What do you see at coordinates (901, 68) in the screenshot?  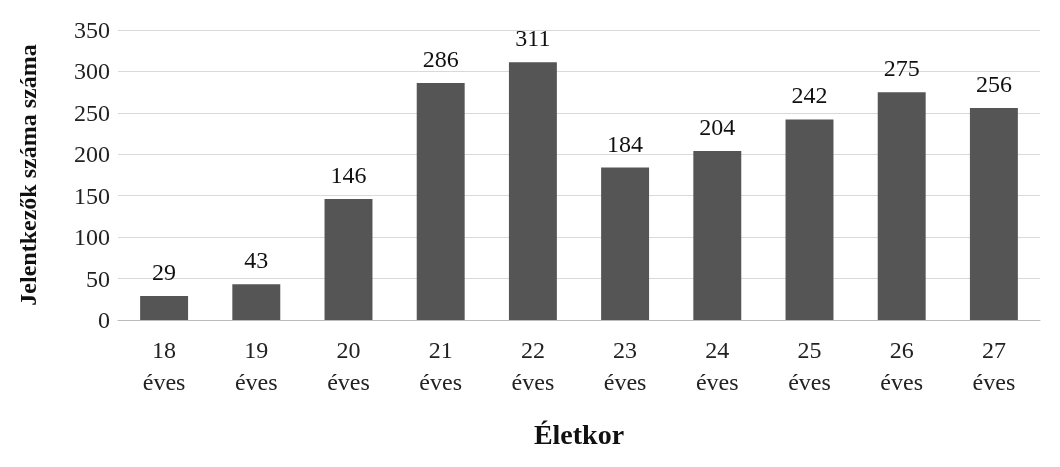 I see `data-label: 275` at bounding box center [901, 68].